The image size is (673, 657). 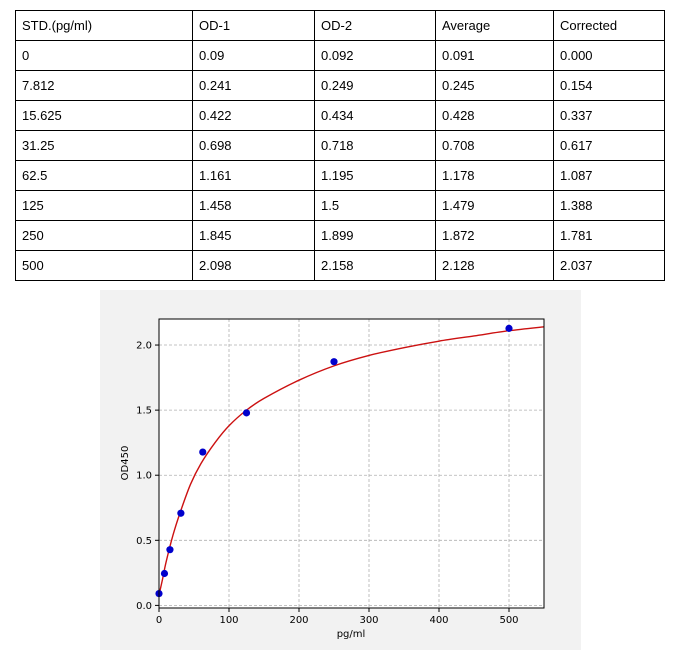 What do you see at coordinates (144, 606) in the screenshot?
I see `y-tick-label: 0.0` at bounding box center [144, 606].